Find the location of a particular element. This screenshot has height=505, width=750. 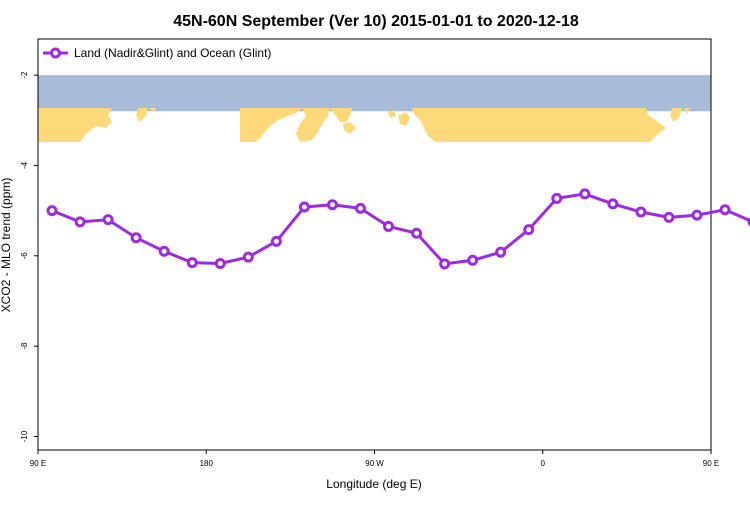

y-axis: -2 -4 -6 -8 -10 is located at coordinates (29, 256).